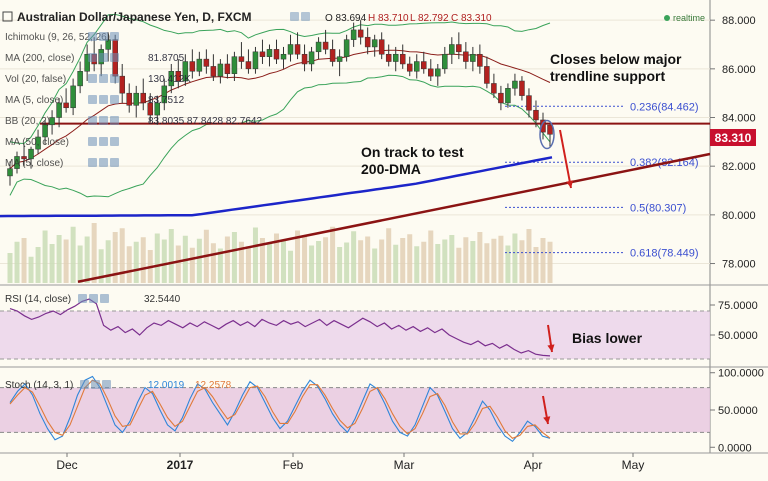 The width and height of the screenshot is (768, 481). Describe the element at coordinates (305, 16) in the screenshot. I see `title-gear-icon` at that location.